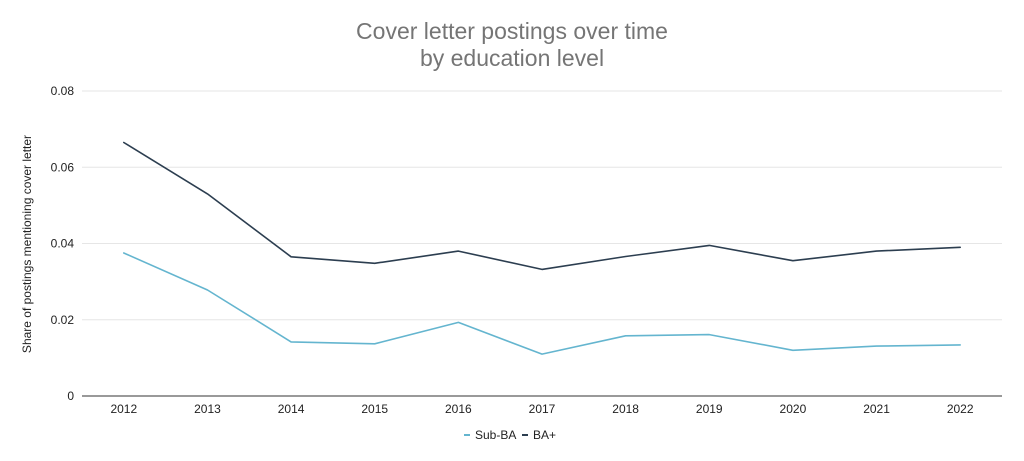  Describe the element at coordinates (63, 167) in the screenshot. I see `y-tick-label: 0.06` at that location.